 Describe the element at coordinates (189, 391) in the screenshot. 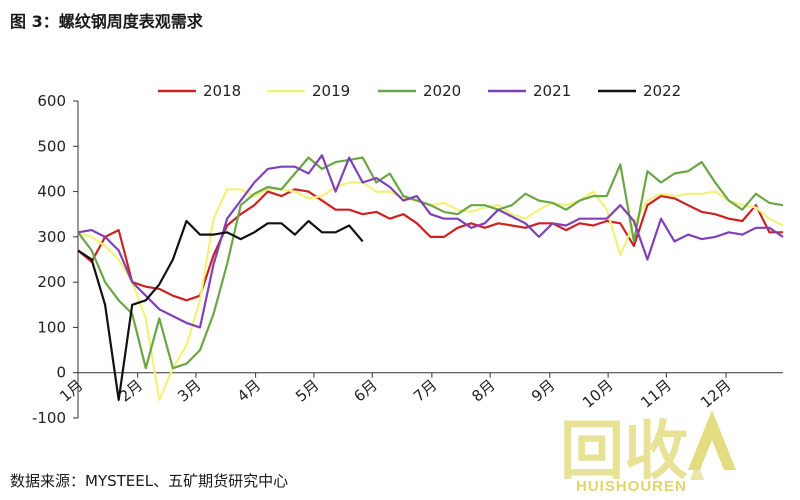

I see `x-tick-label: 3月` at that location.